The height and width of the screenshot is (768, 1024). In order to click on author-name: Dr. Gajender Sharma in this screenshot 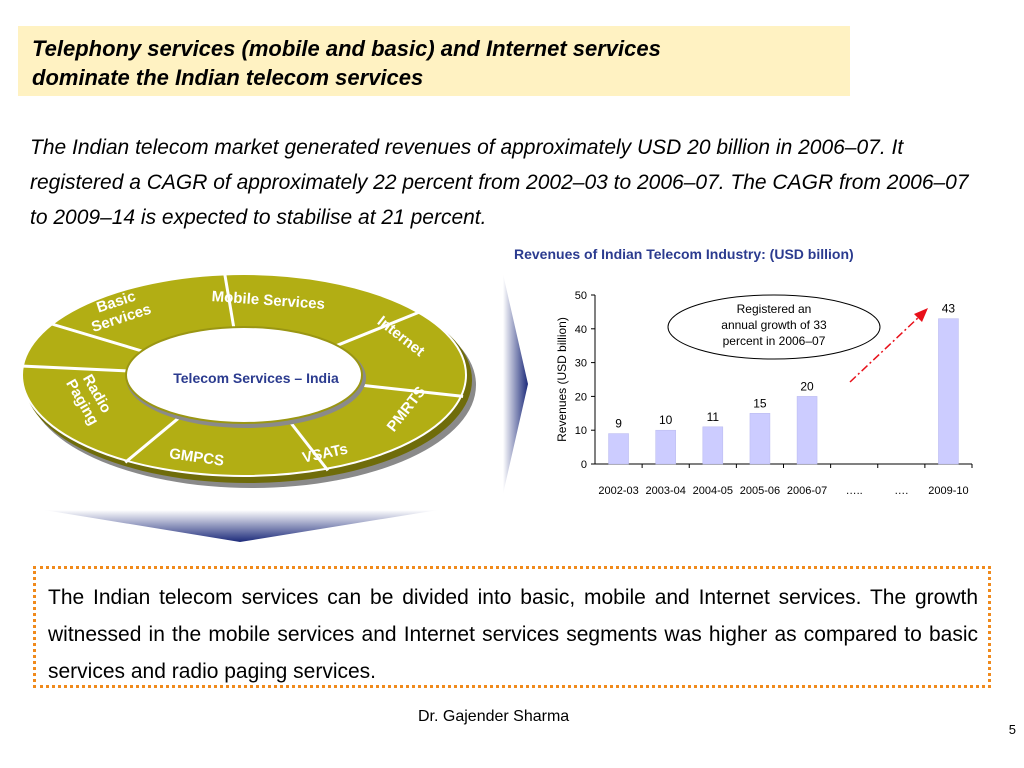, I will do `click(494, 716)`.